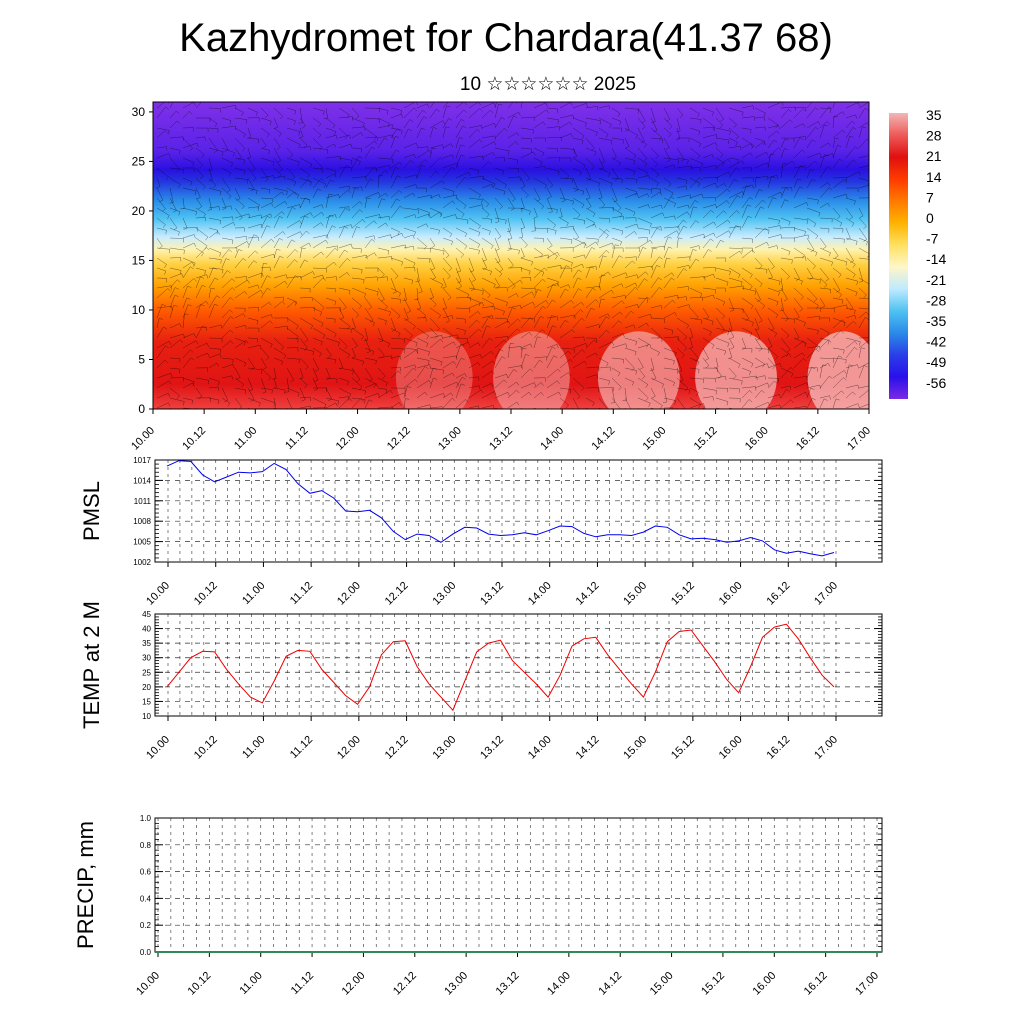  Describe the element at coordinates (501, 439) in the screenshot. I see `heatmap-x-tick-label: 13.12` at that location.